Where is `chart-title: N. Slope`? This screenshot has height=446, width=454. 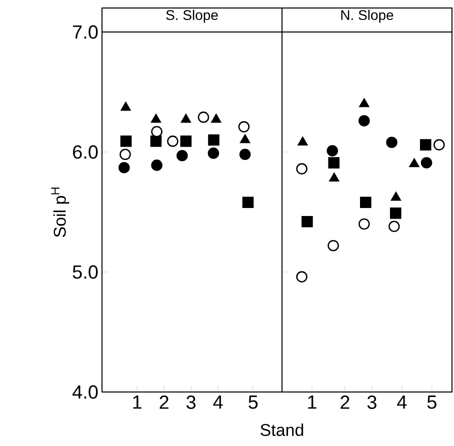 chart-title: N. Slope is located at coordinates (367, 16).